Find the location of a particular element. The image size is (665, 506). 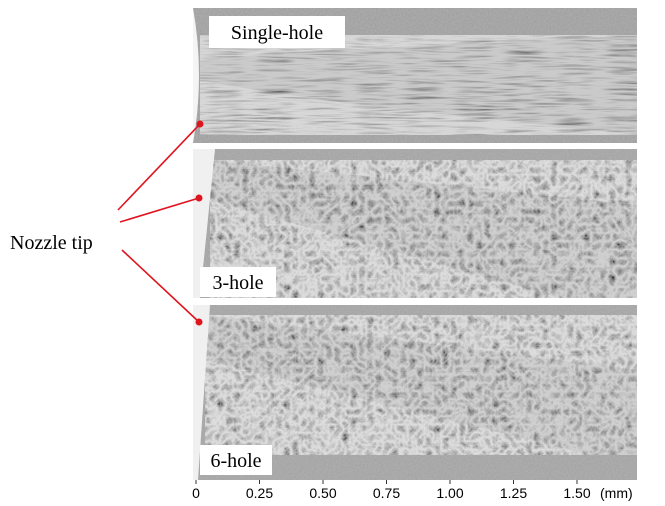

panel-label: 6-hole is located at coordinates (235, 461).